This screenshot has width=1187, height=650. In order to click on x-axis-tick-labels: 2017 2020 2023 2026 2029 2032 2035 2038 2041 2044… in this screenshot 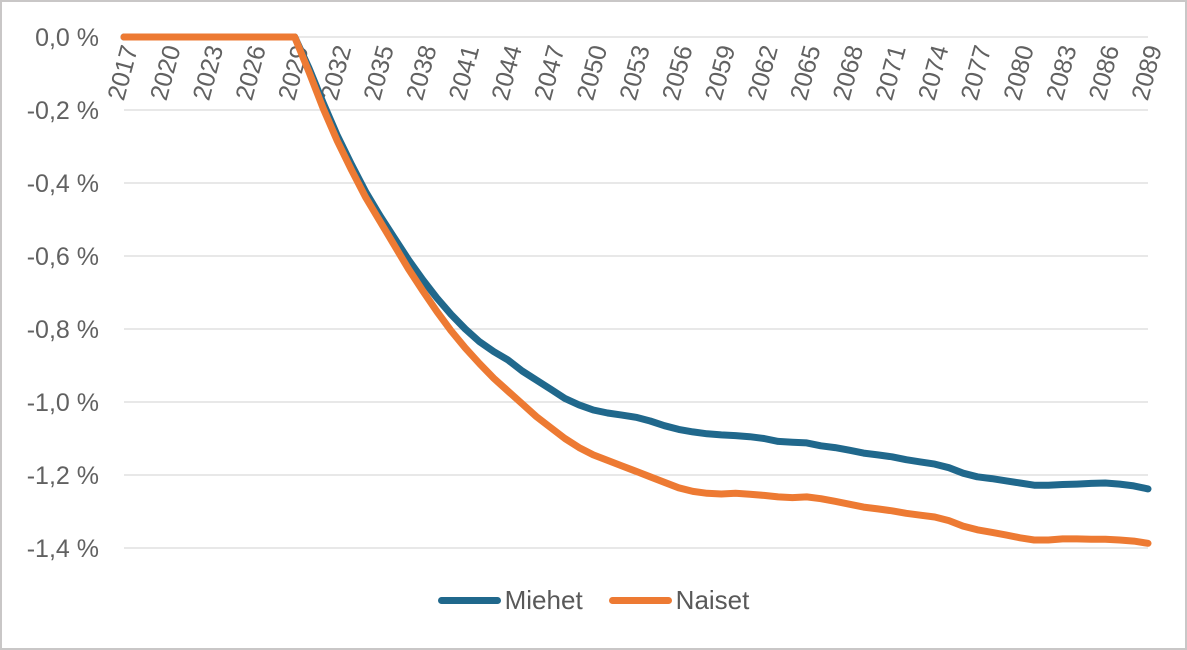, I will do `click(634, 72)`.